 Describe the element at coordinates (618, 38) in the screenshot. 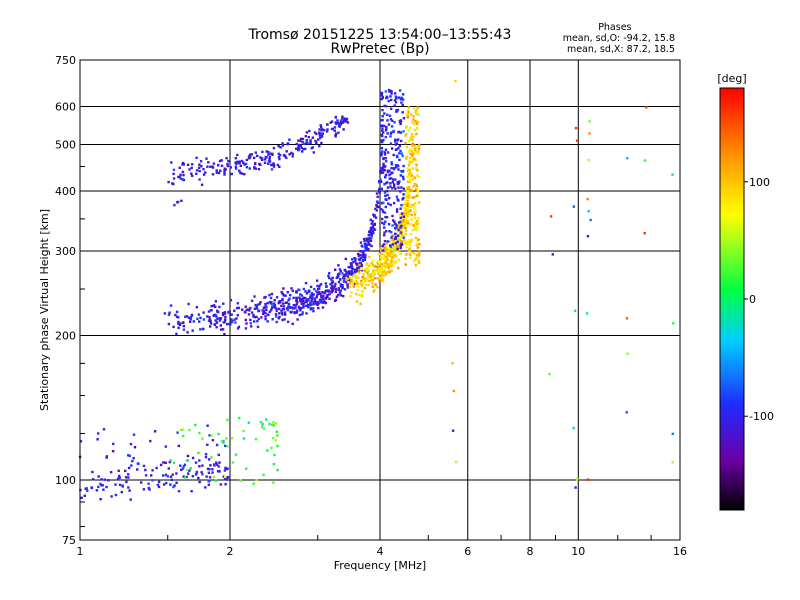

I see `stats-o-mode: mean, sd,O: -94.2, 15.8` at that location.